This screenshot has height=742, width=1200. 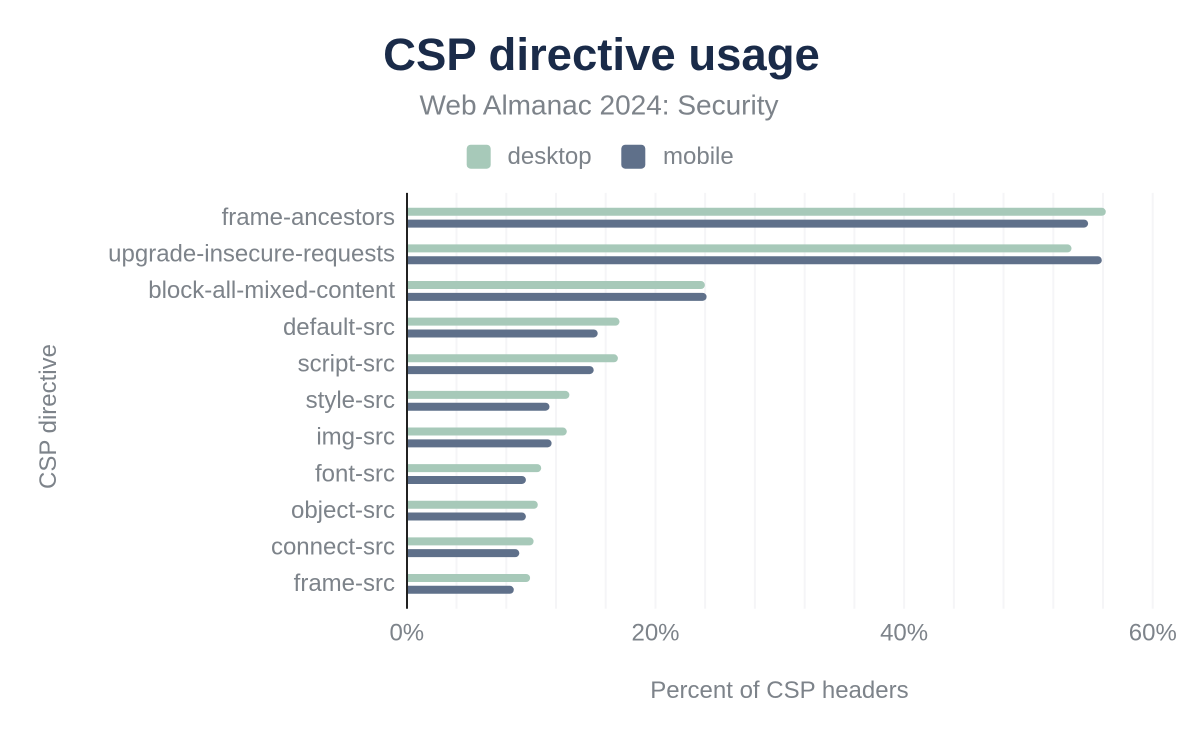 What do you see at coordinates (308, 217) in the screenshot?
I see `svg-text: frame-ancestors` at bounding box center [308, 217].